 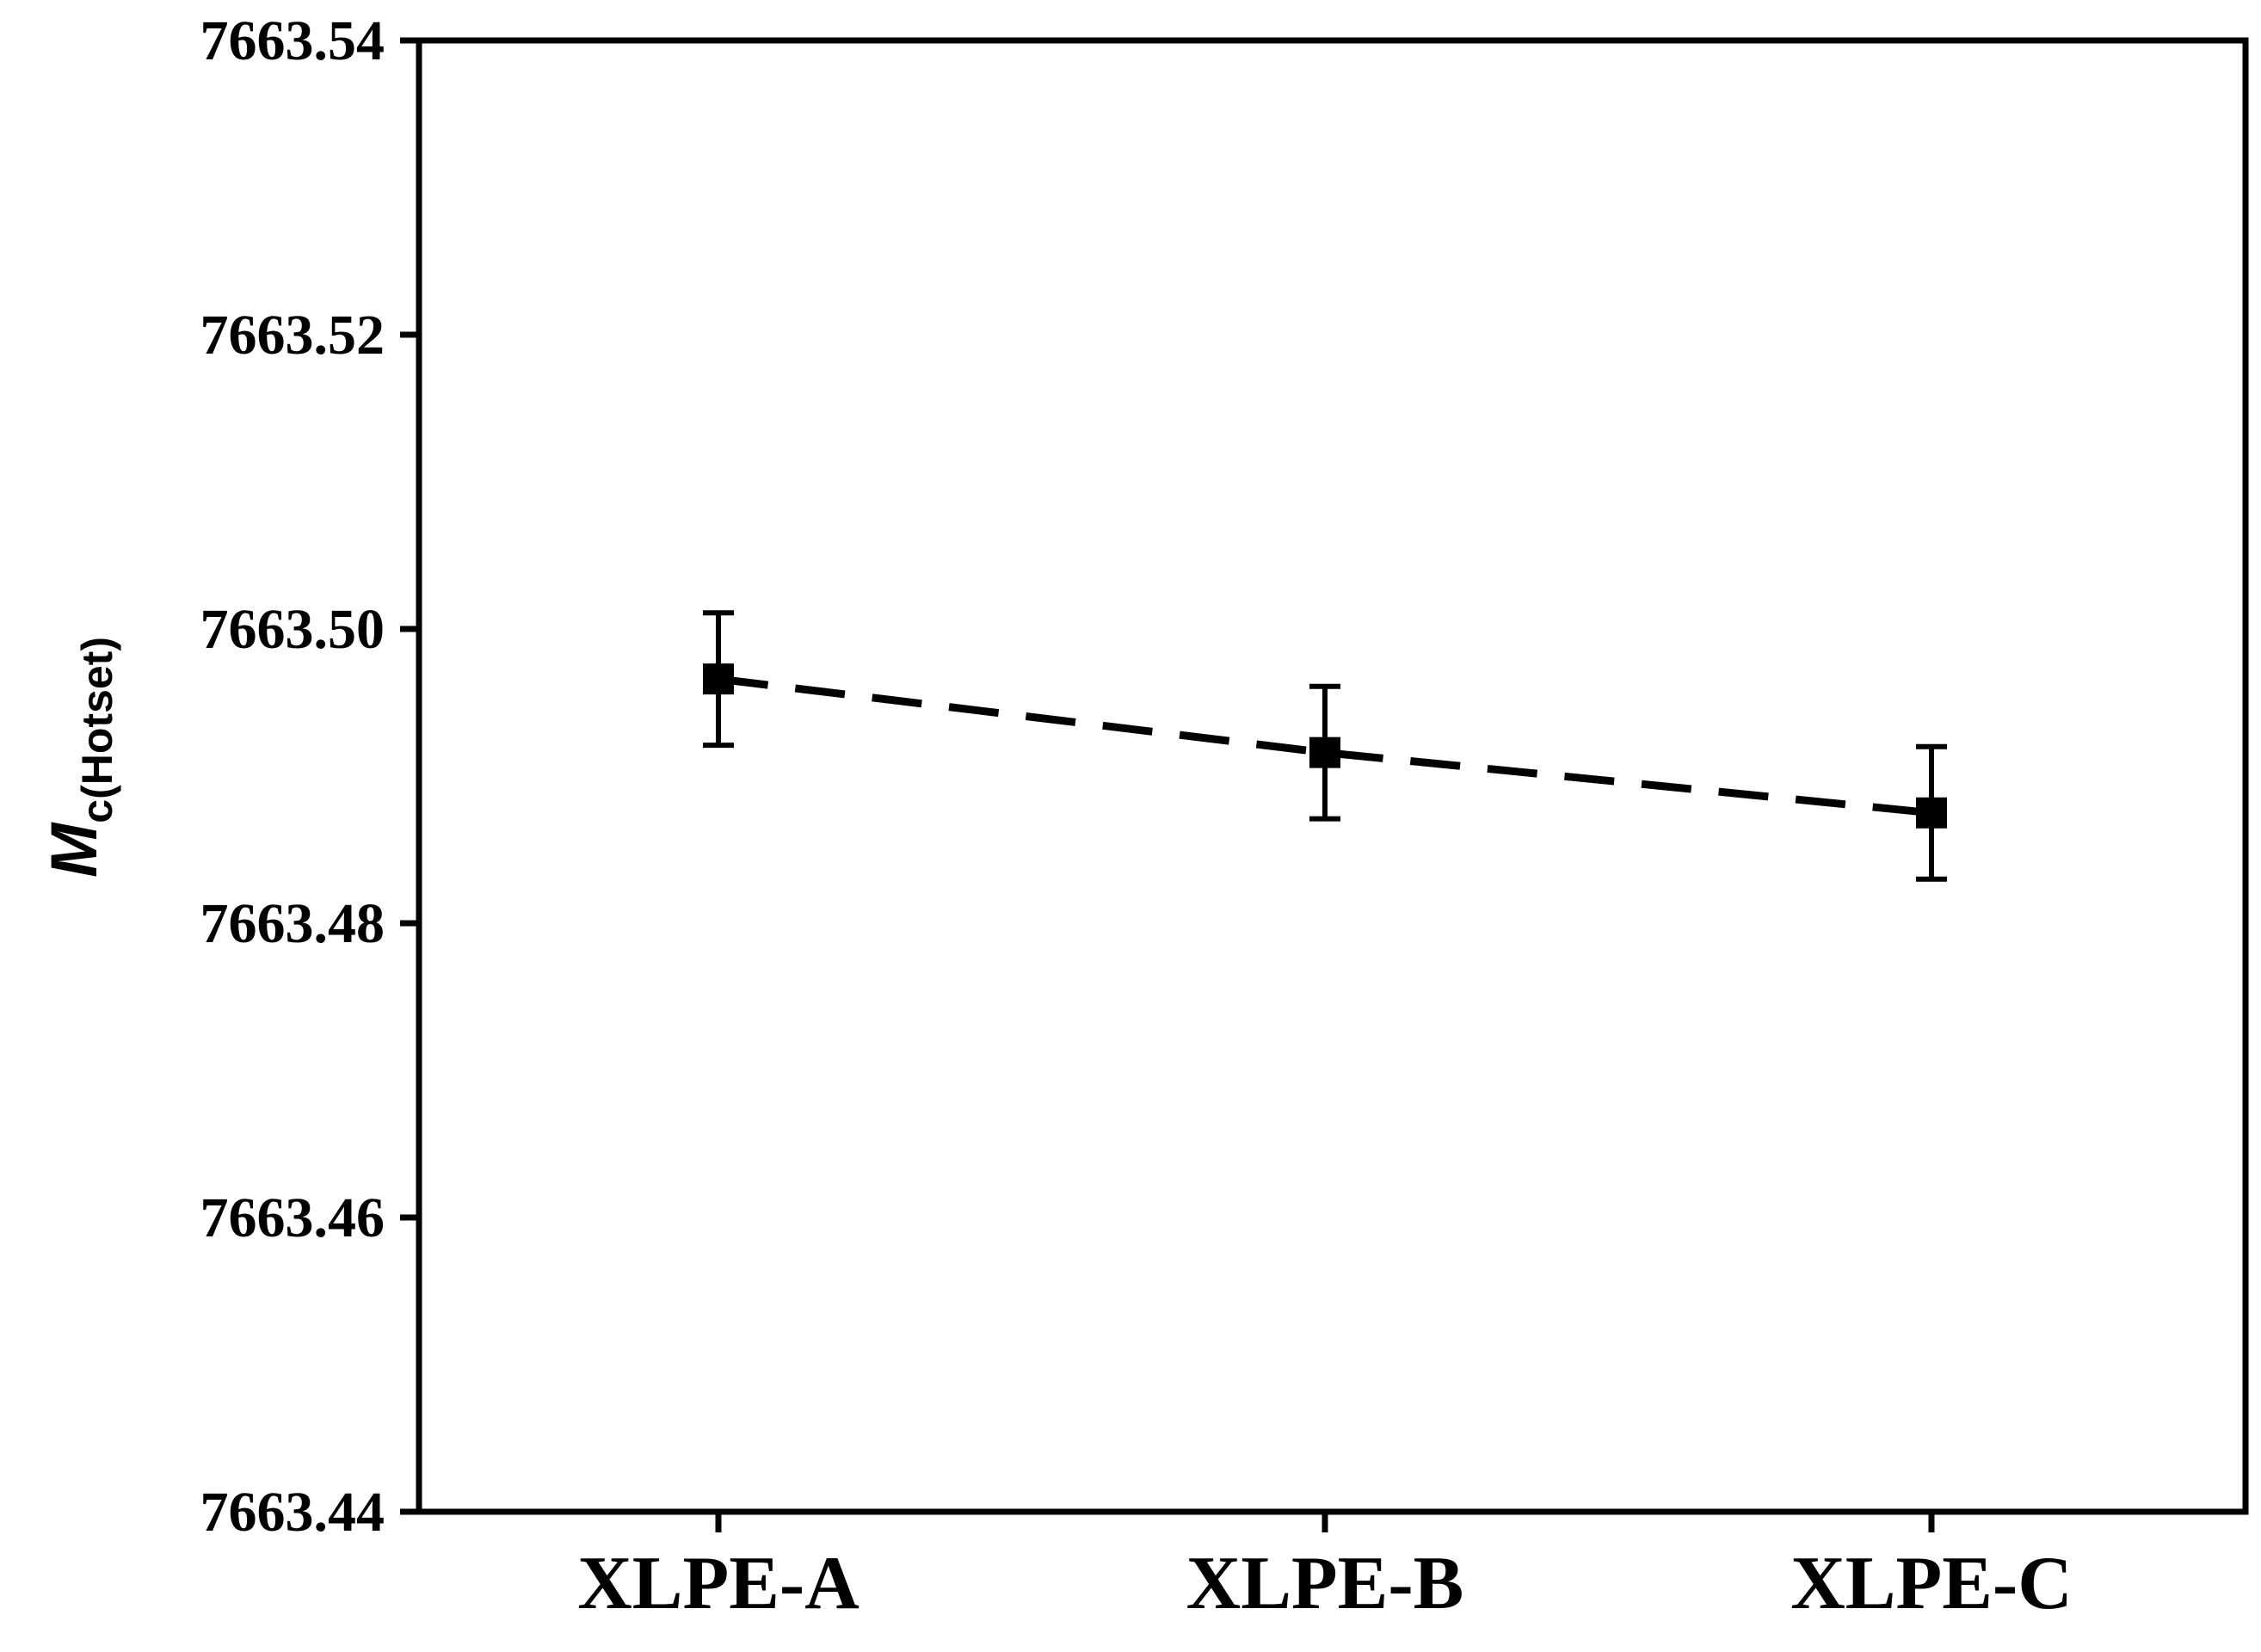 What do you see at coordinates (75, 850) in the screenshot?
I see `y-axis-title-main: M` at bounding box center [75, 850].